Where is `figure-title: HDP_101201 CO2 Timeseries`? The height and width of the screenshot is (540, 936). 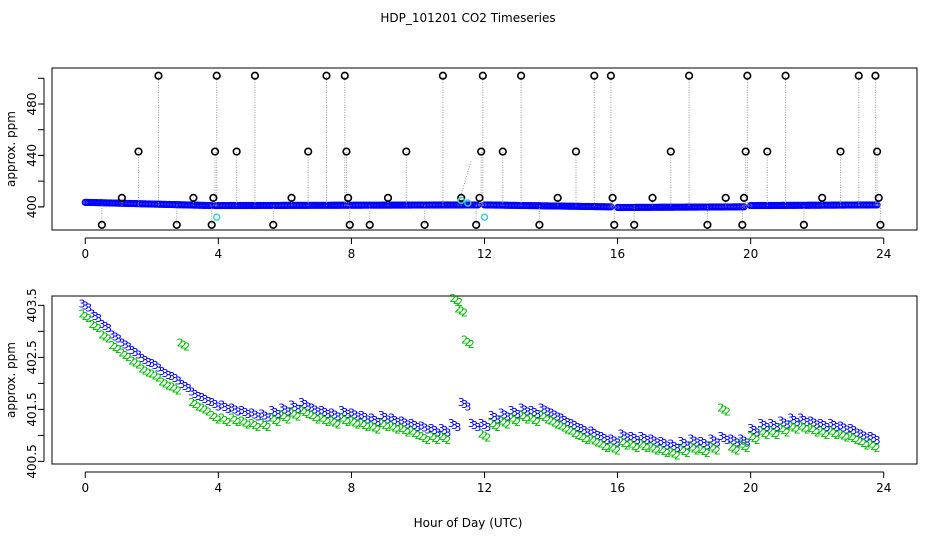
figure-title: HDP_101201 CO2 Timeseries is located at coordinates (467, 18).